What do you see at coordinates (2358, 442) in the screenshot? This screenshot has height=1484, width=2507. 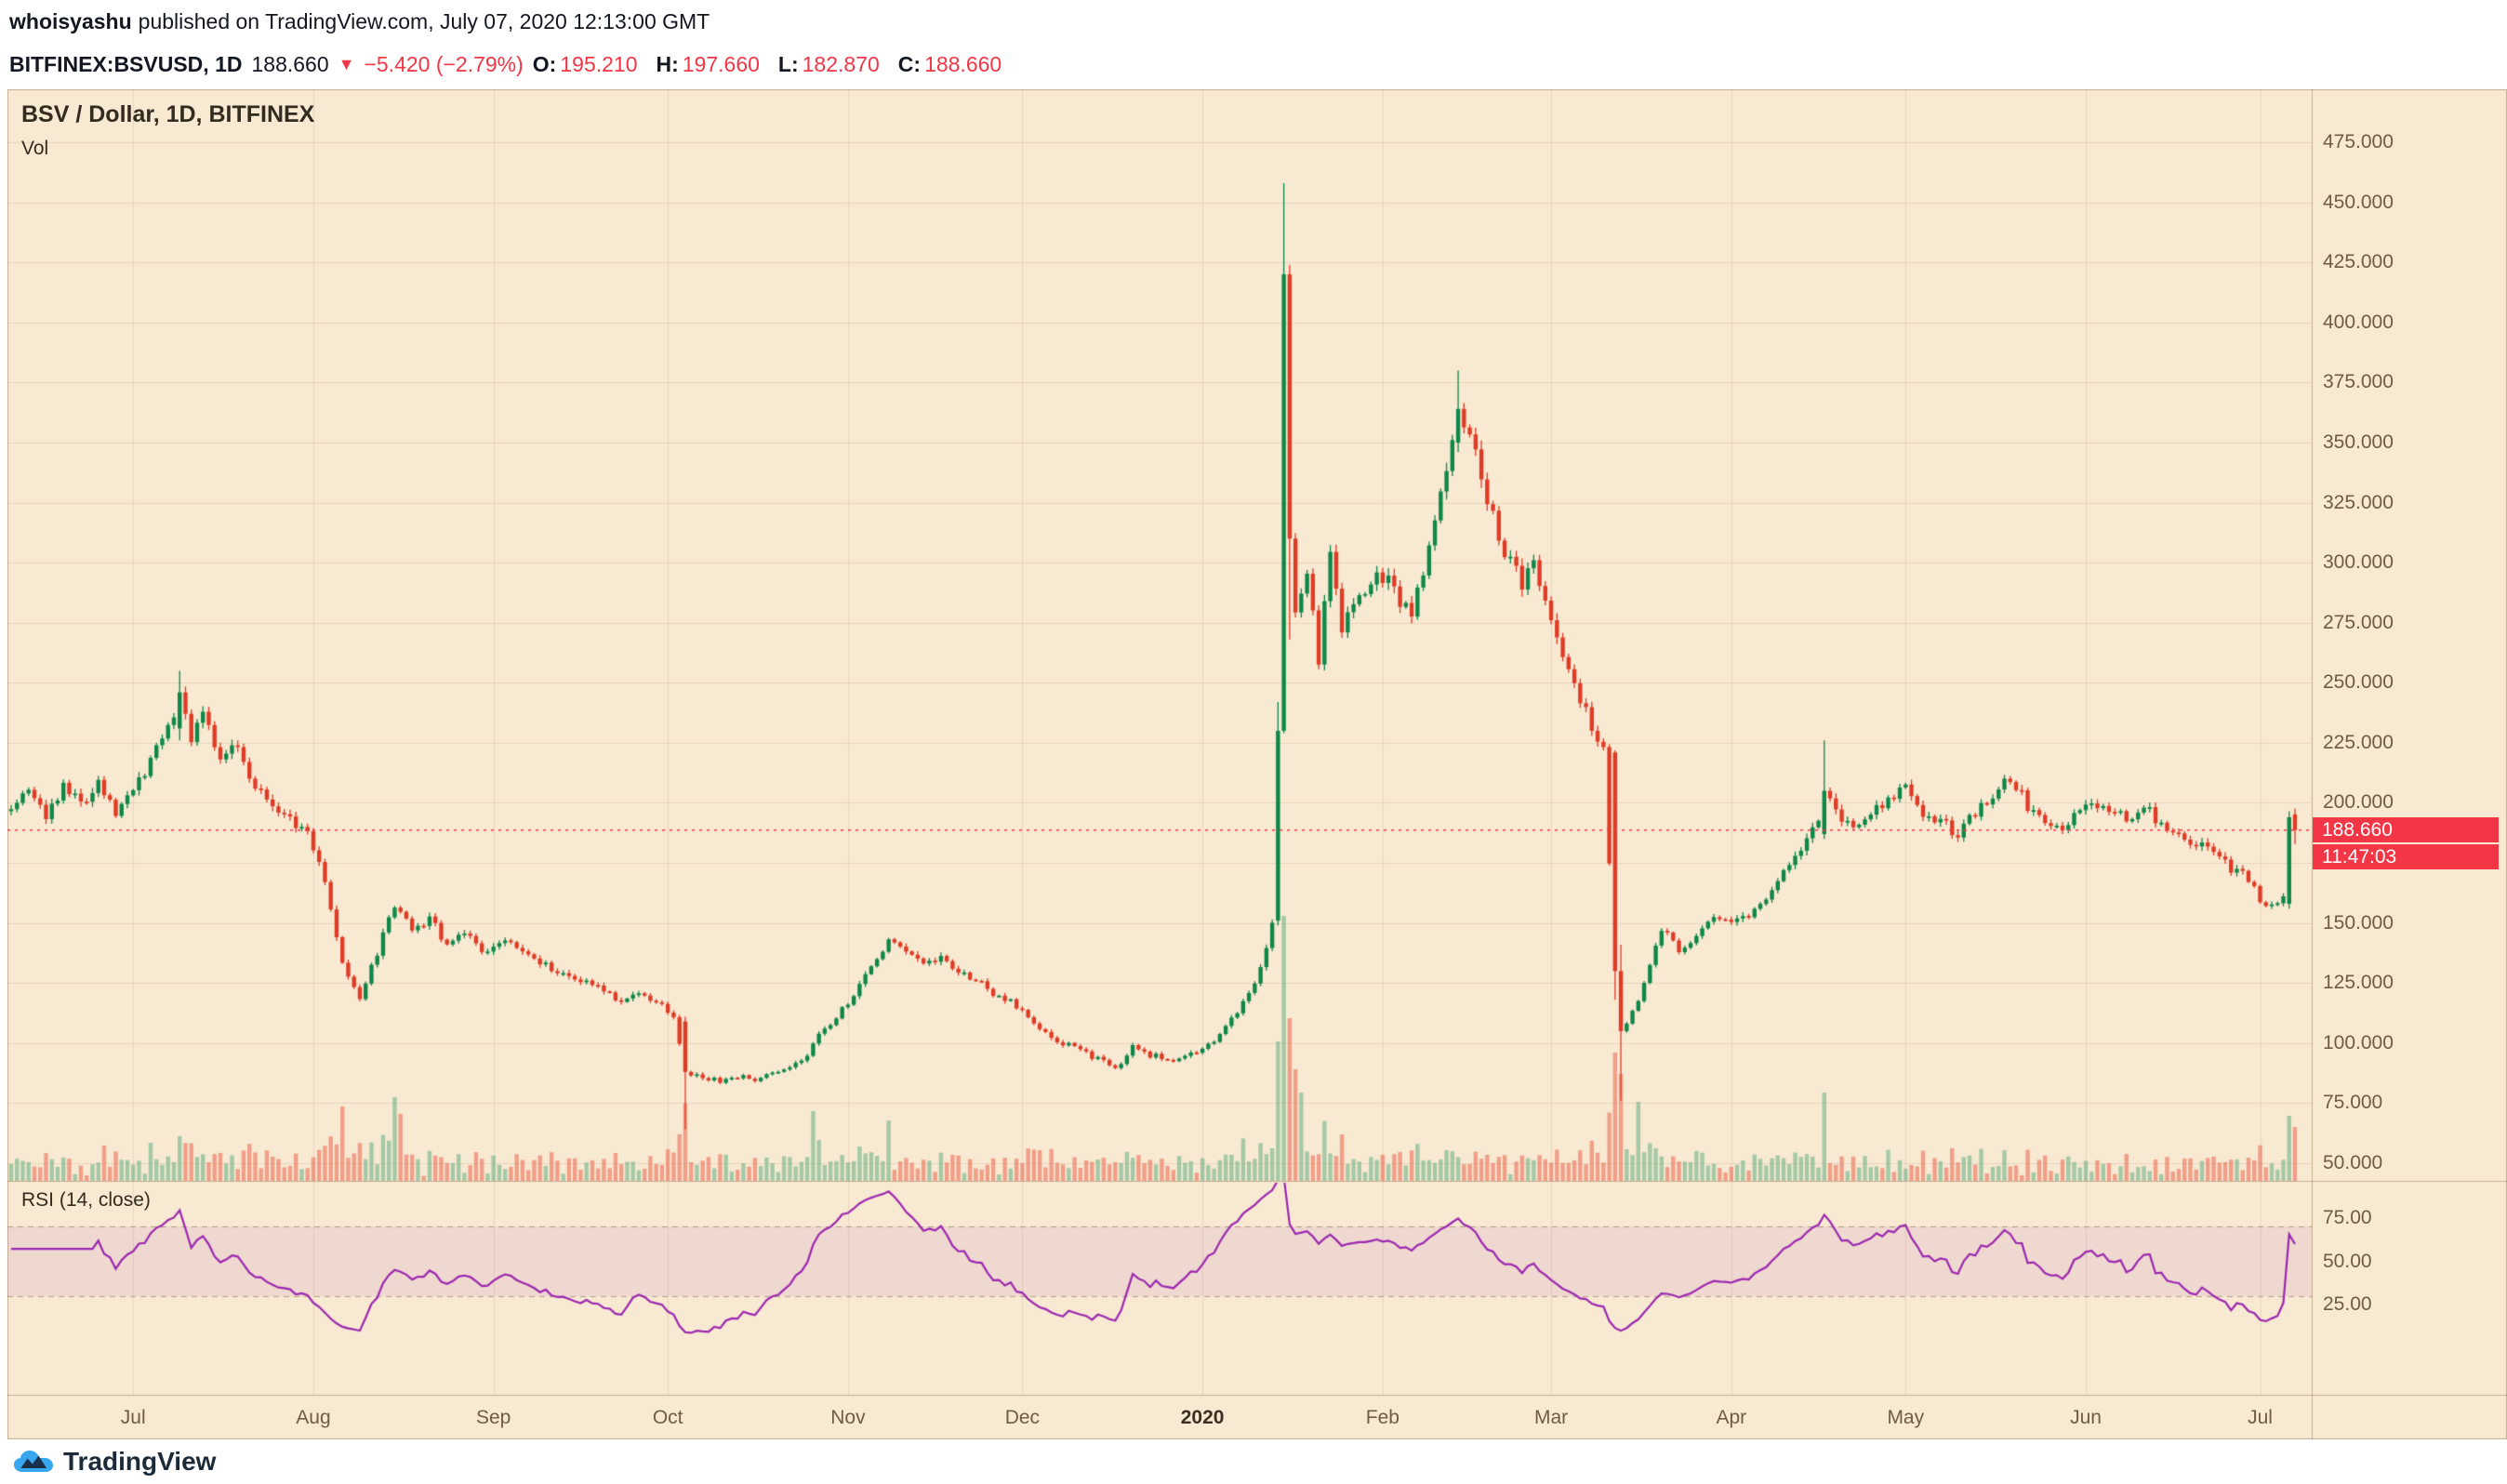 I see `price-tick: 350.000` at bounding box center [2358, 442].